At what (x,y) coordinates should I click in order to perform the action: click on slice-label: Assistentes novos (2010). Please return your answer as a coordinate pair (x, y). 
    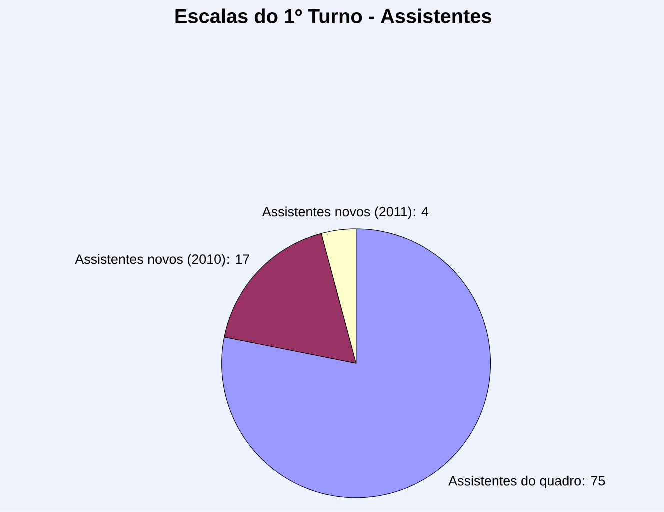
    Looking at the image, I should click on (150, 260).